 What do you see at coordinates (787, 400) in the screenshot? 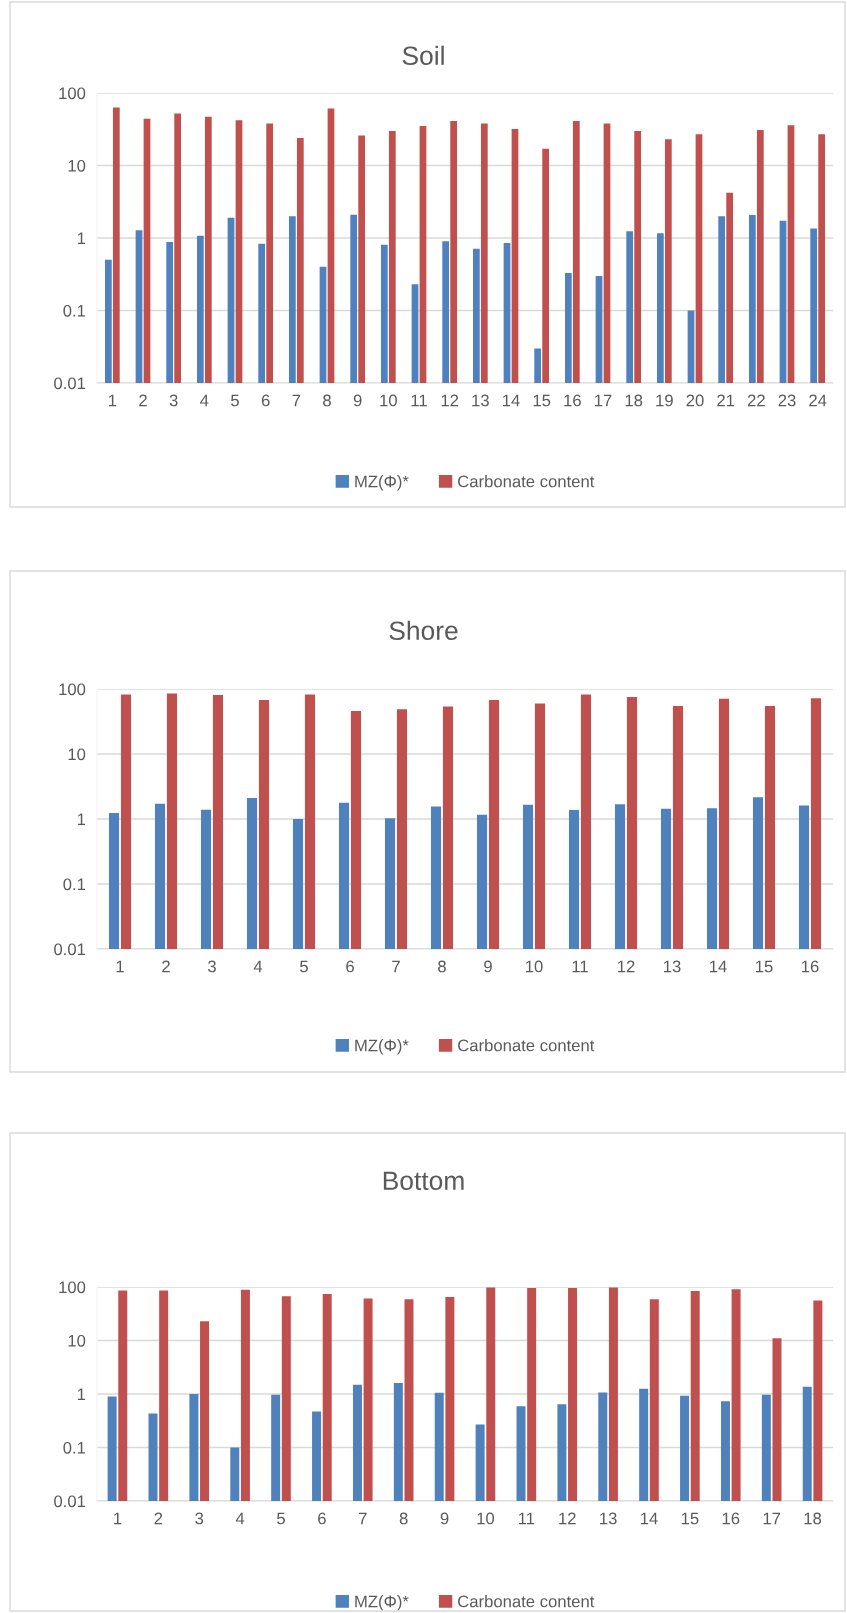
I see `x-tick-label: 23` at bounding box center [787, 400].